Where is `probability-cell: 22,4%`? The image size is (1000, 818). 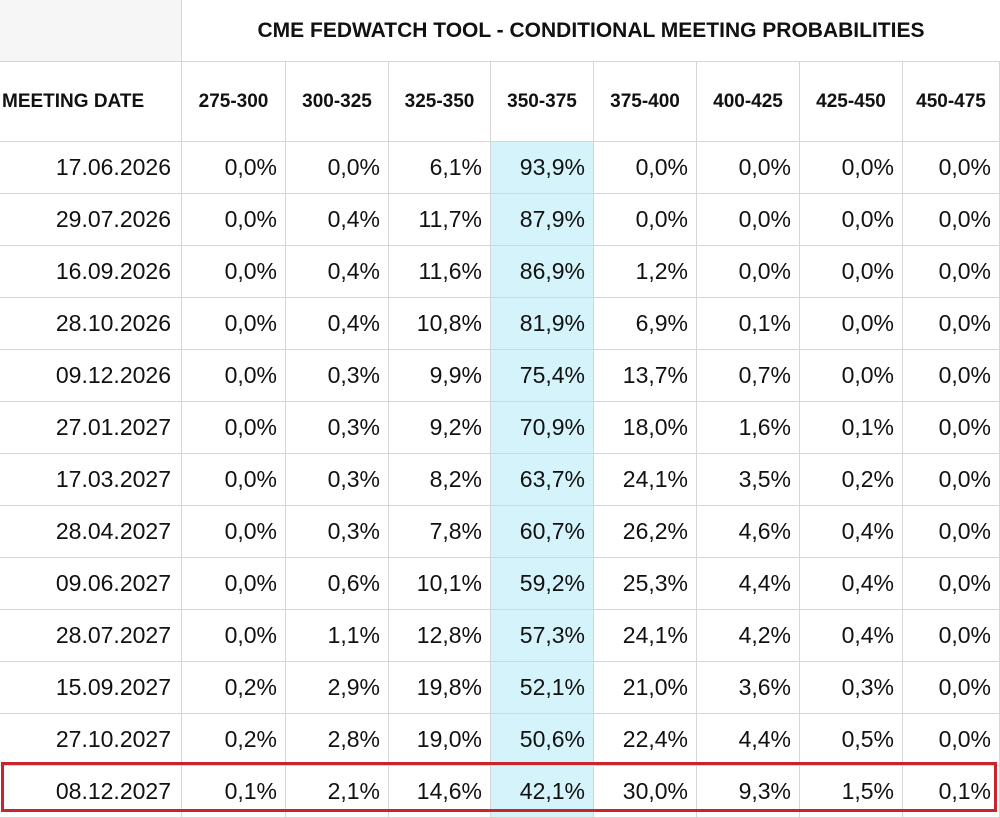 probability-cell: 22,4% is located at coordinates (645, 740).